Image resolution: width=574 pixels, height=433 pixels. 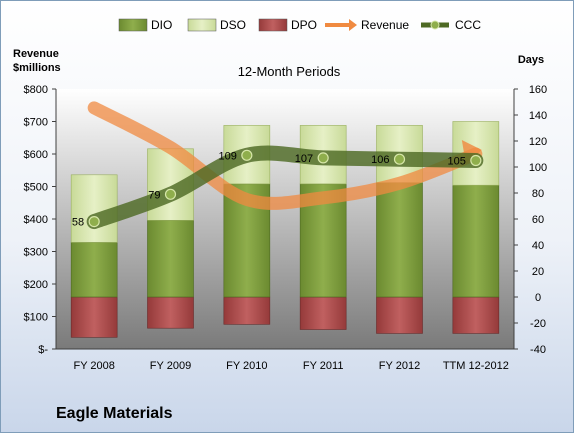 I want to click on right-tick-label: 160, so click(x=538, y=90).